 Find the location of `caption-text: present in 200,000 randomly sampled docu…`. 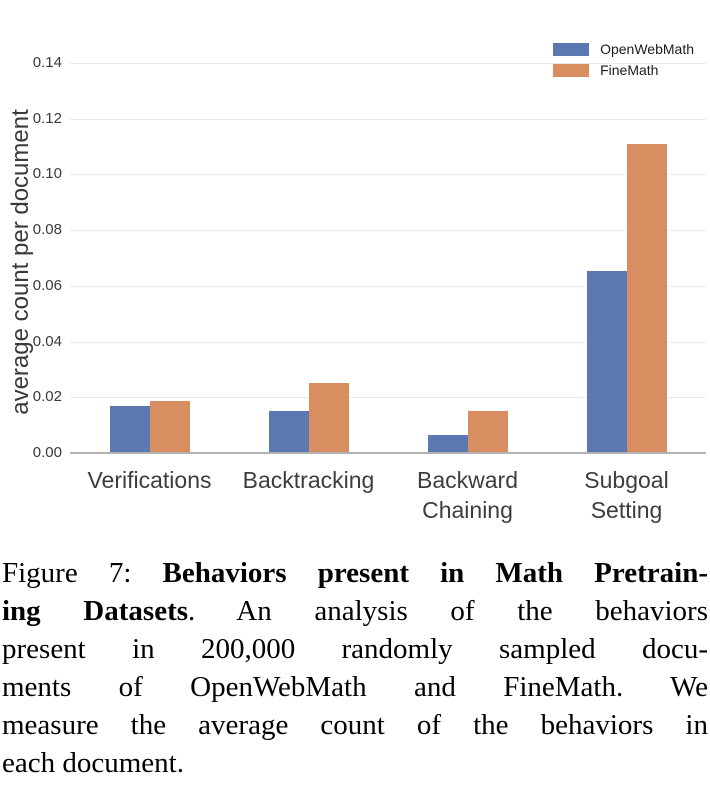

caption-text: present in 200,000 randomly sampled docu… is located at coordinates (355, 649).